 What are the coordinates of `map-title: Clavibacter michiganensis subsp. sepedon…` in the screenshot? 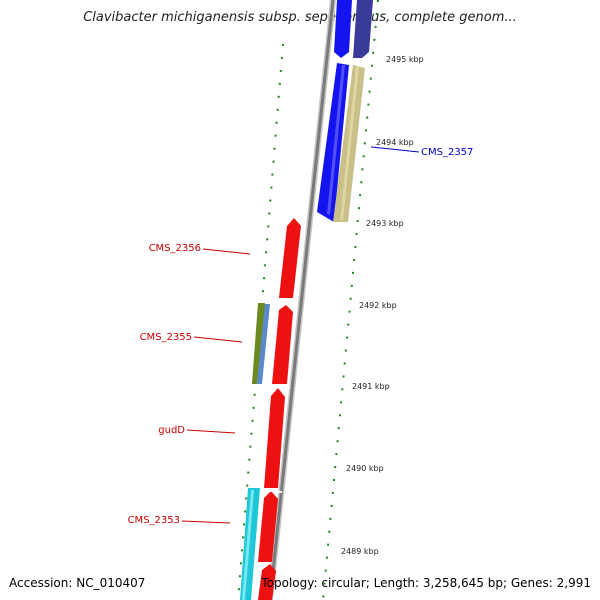 It's located at (300, 17).